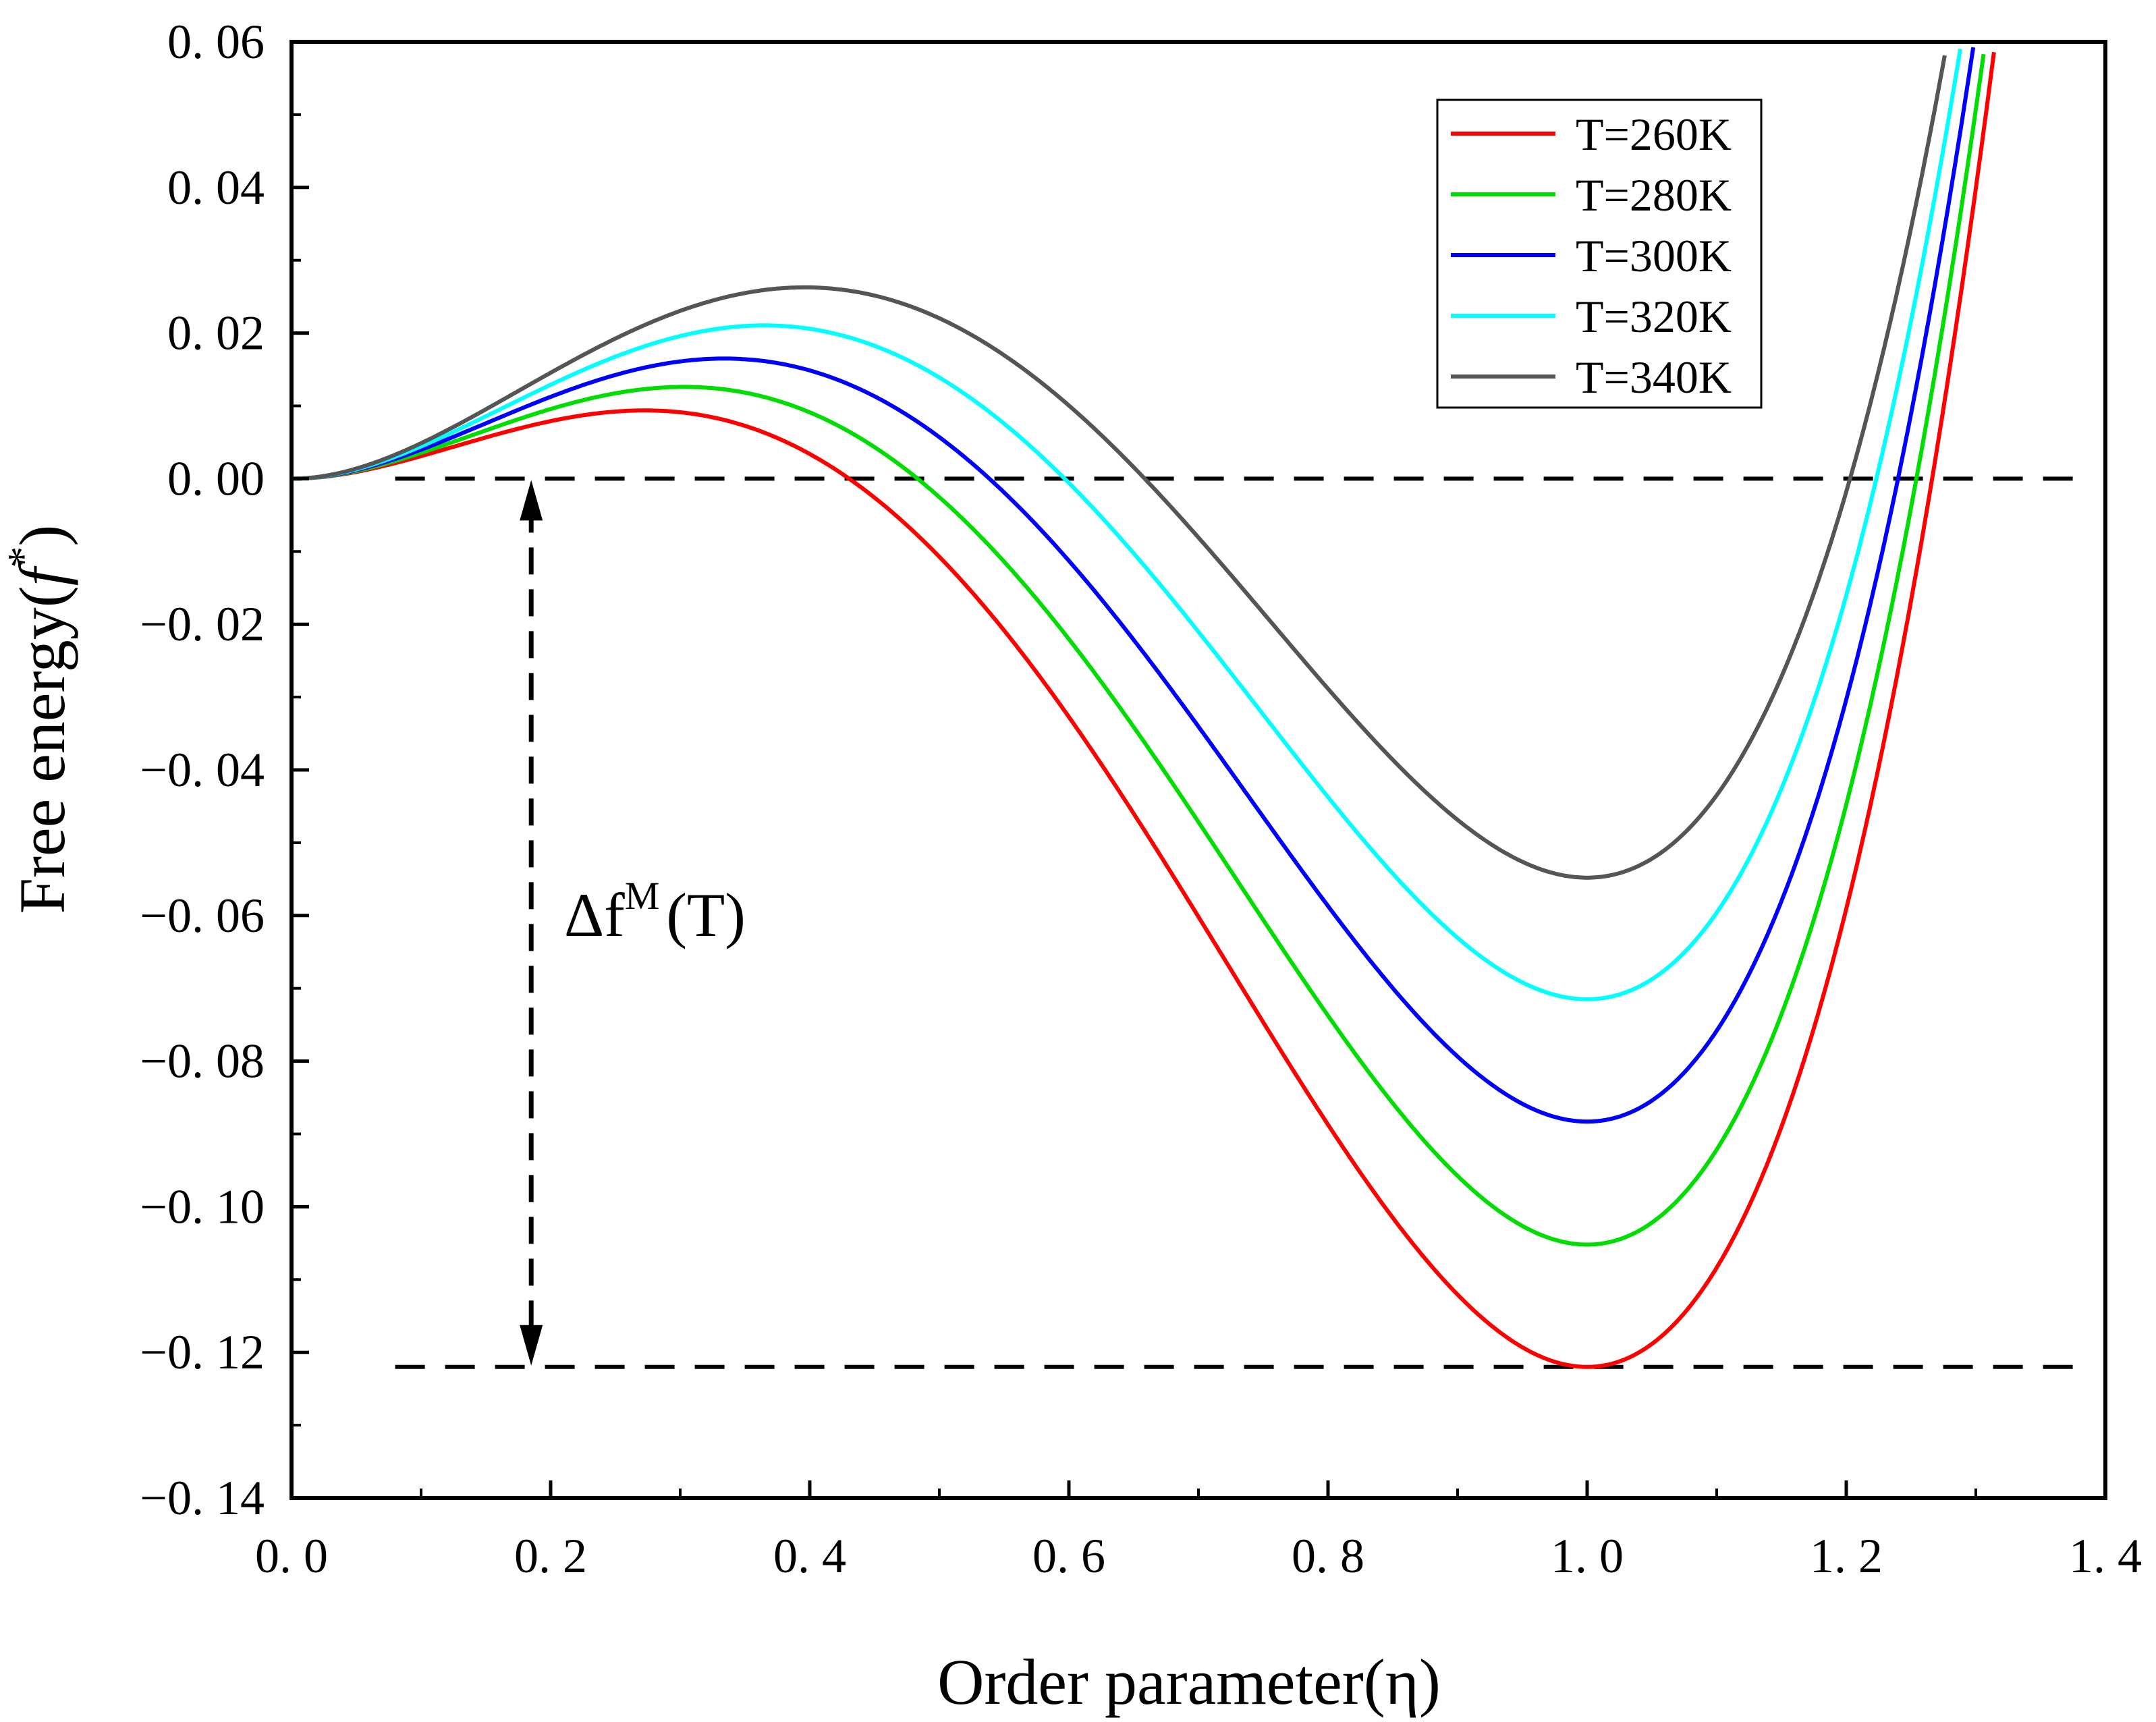  Describe the element at coordinates (1846, 1556) in the screenshot. I see `x-tick-label: 1. 2` at that location.